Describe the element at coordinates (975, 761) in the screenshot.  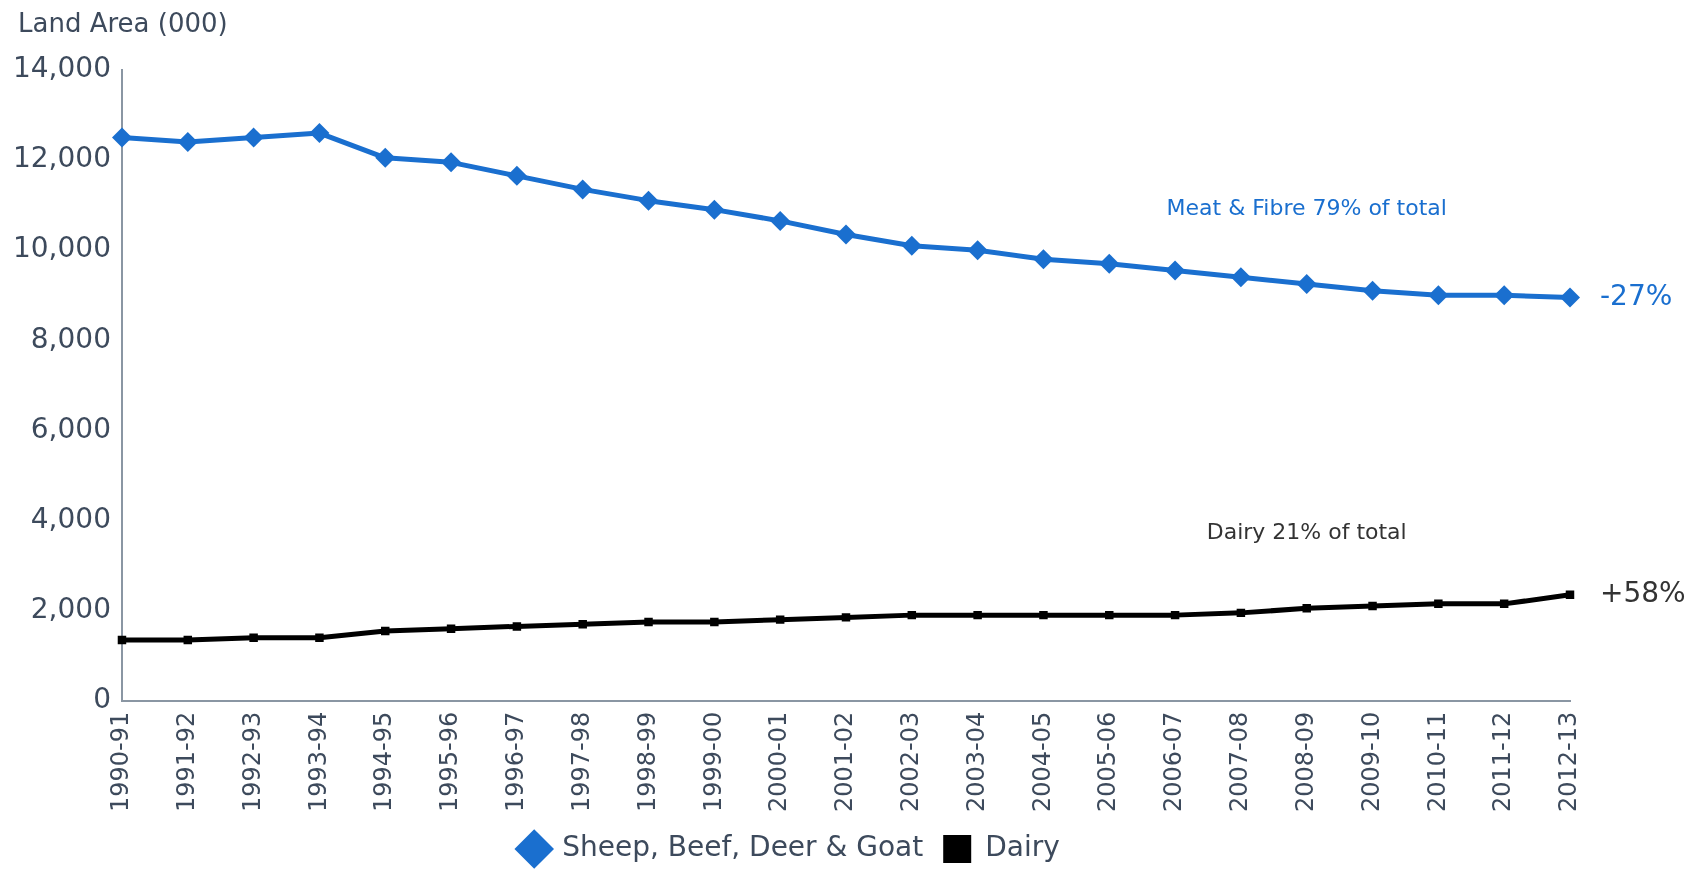
I see `x-tick-label: 2003-04` at that location.